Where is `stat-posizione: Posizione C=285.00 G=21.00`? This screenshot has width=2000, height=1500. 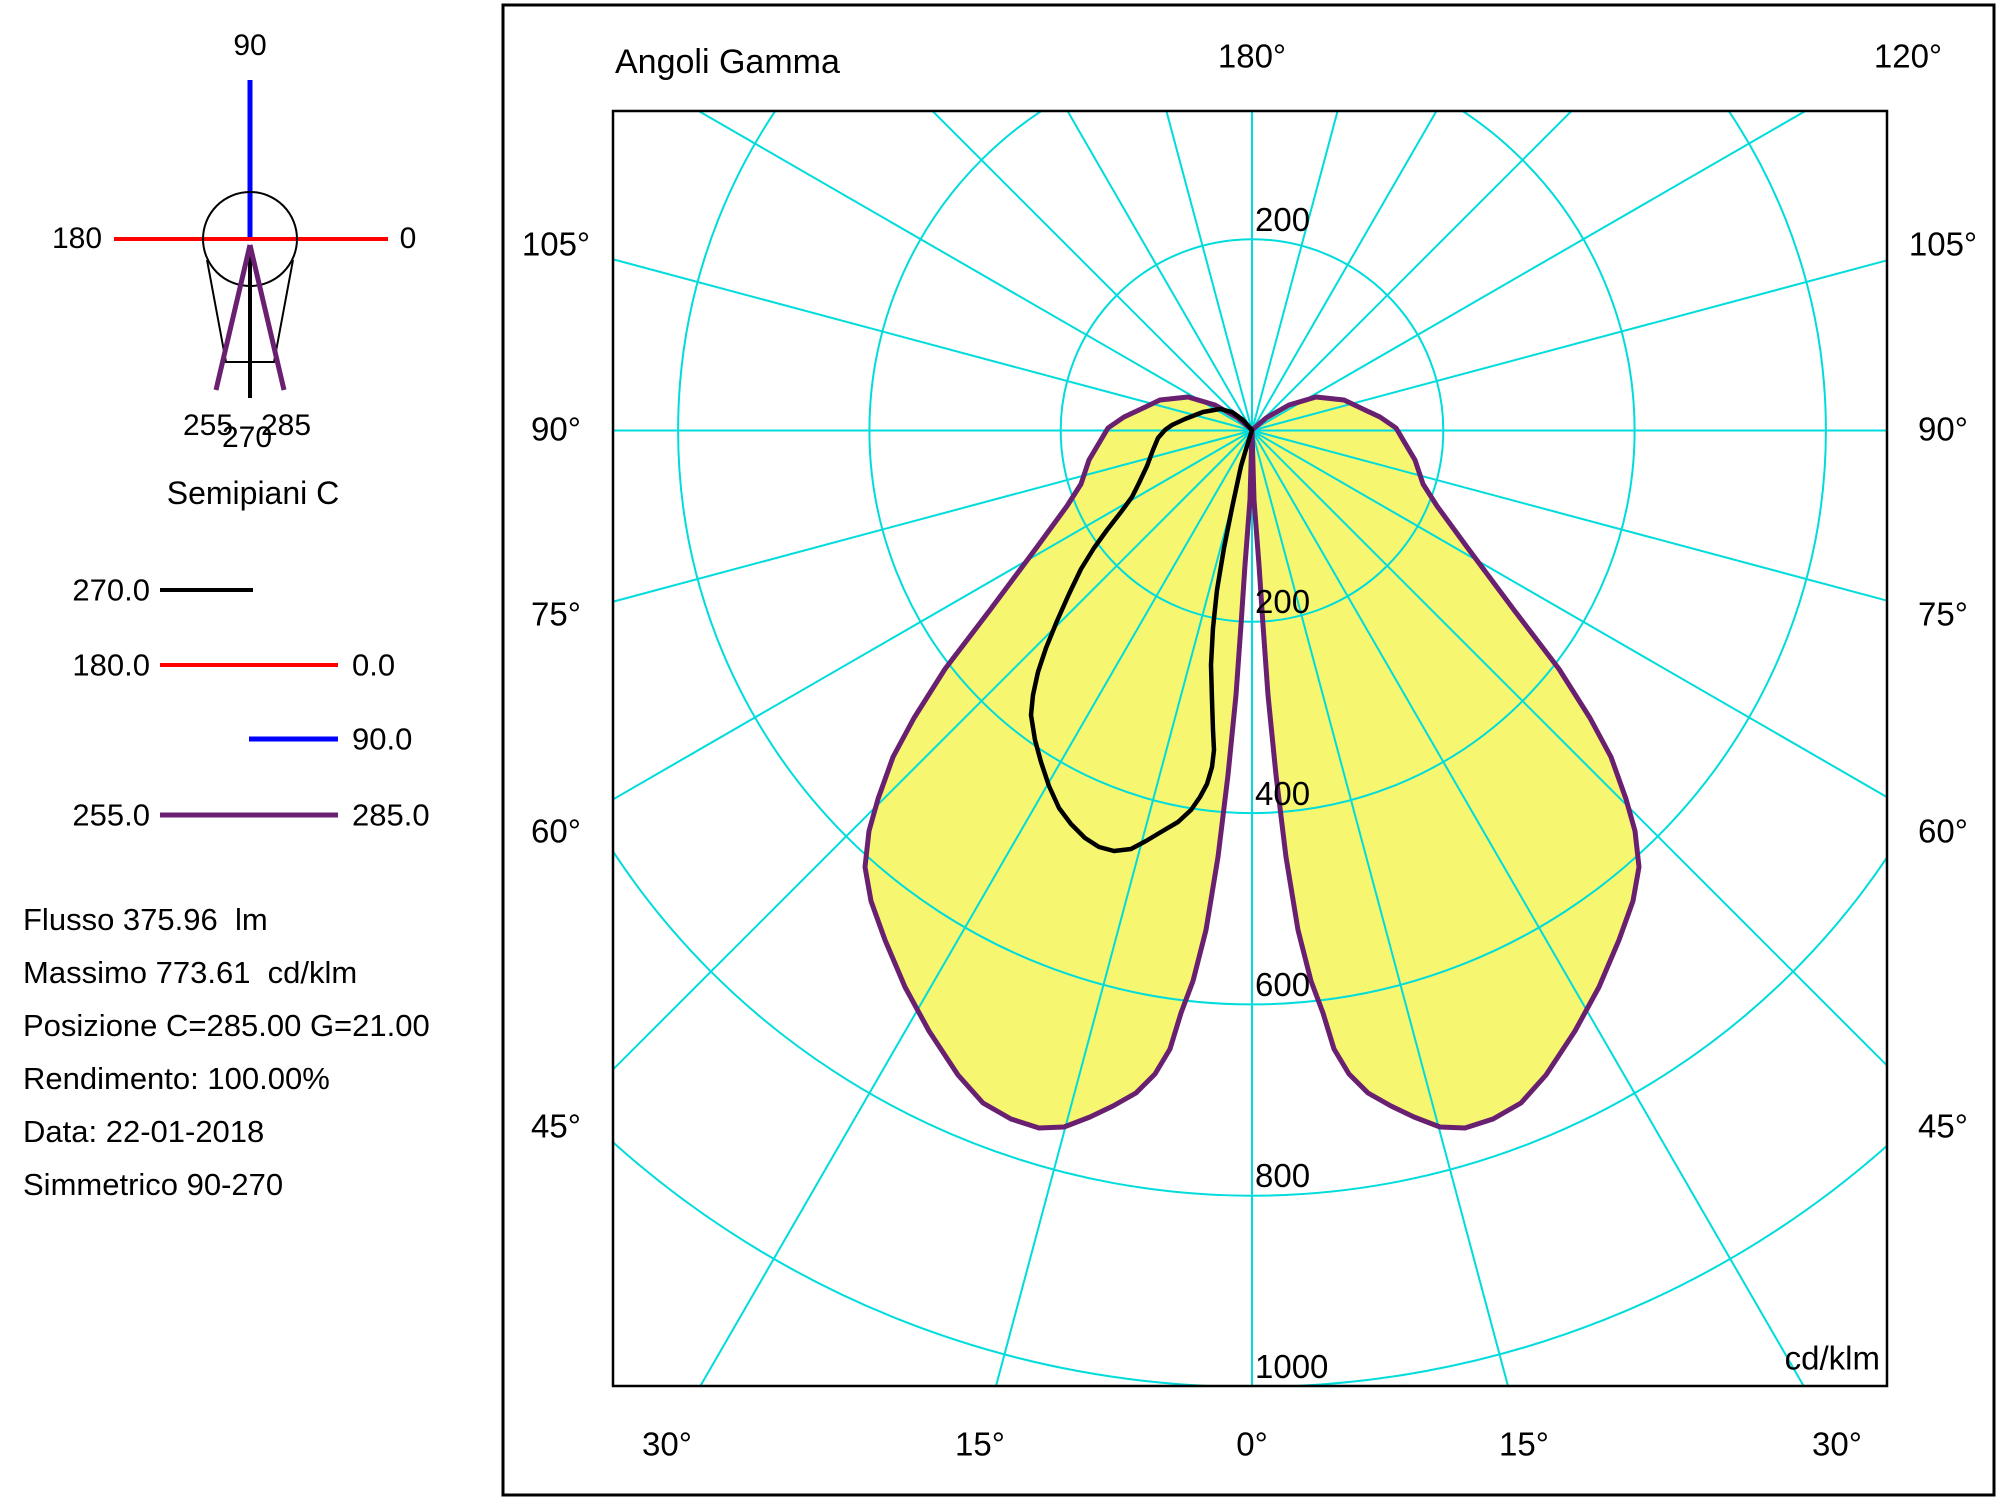 stat-posizione: Posizione C=285.00 G=21.00 is located at coordinates (226, 1025).